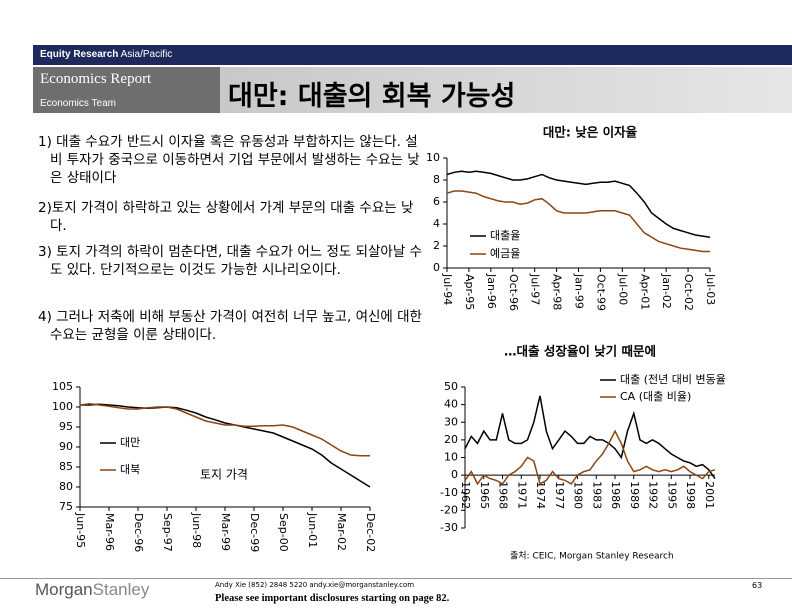 Image resolution: width=792 pixels, height=612 pixels. What do you see at coordinates (449, 492) in the screenshot?
I see `y-tick-label: -10` at bounding box center [449, 492].